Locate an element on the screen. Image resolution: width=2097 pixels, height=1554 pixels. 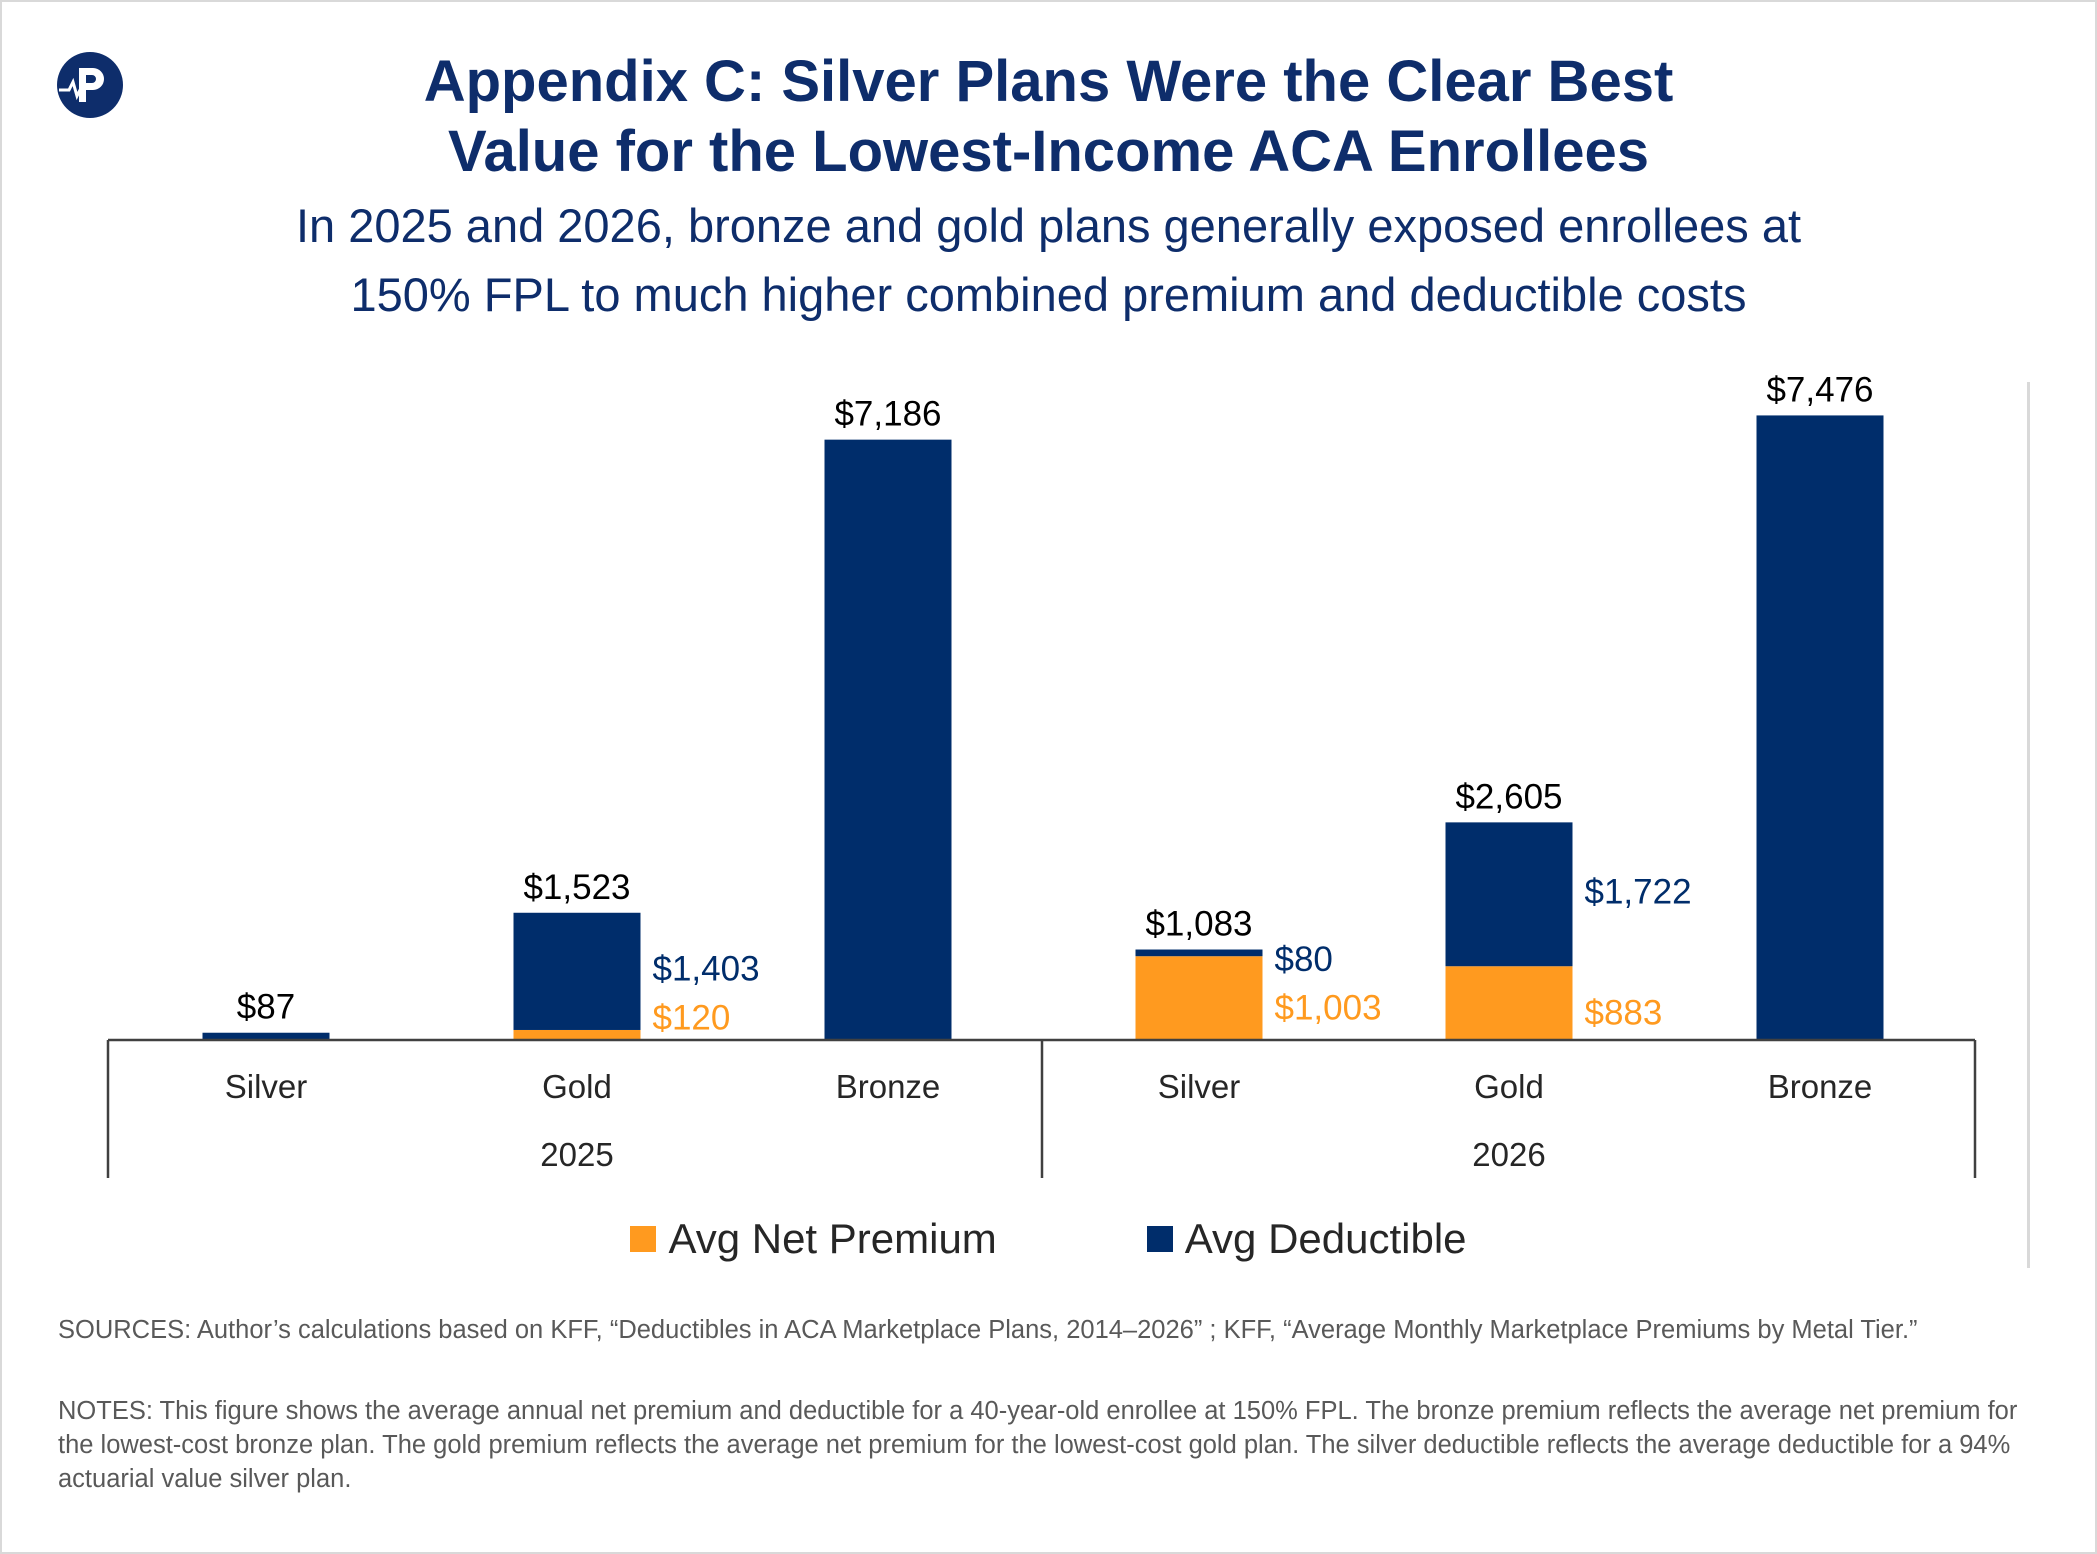
group-label-2026: 2026 is located at coordinates (1508, 1154).